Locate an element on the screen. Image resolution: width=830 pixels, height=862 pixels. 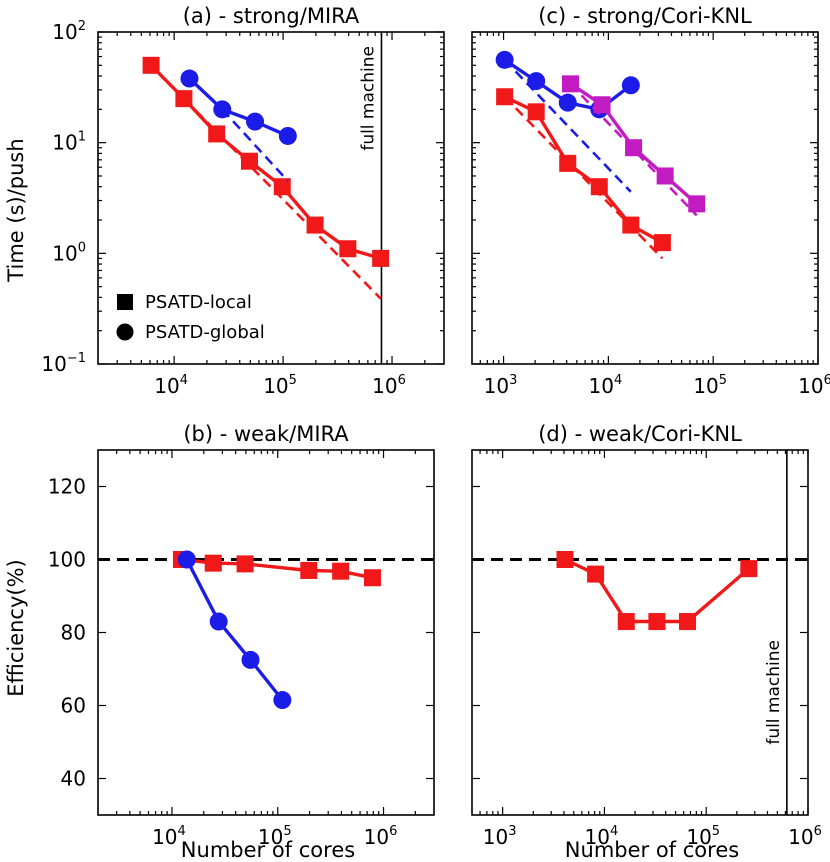
y-axis-label-top: Time (s)/push is located at coordinates (16, 210).